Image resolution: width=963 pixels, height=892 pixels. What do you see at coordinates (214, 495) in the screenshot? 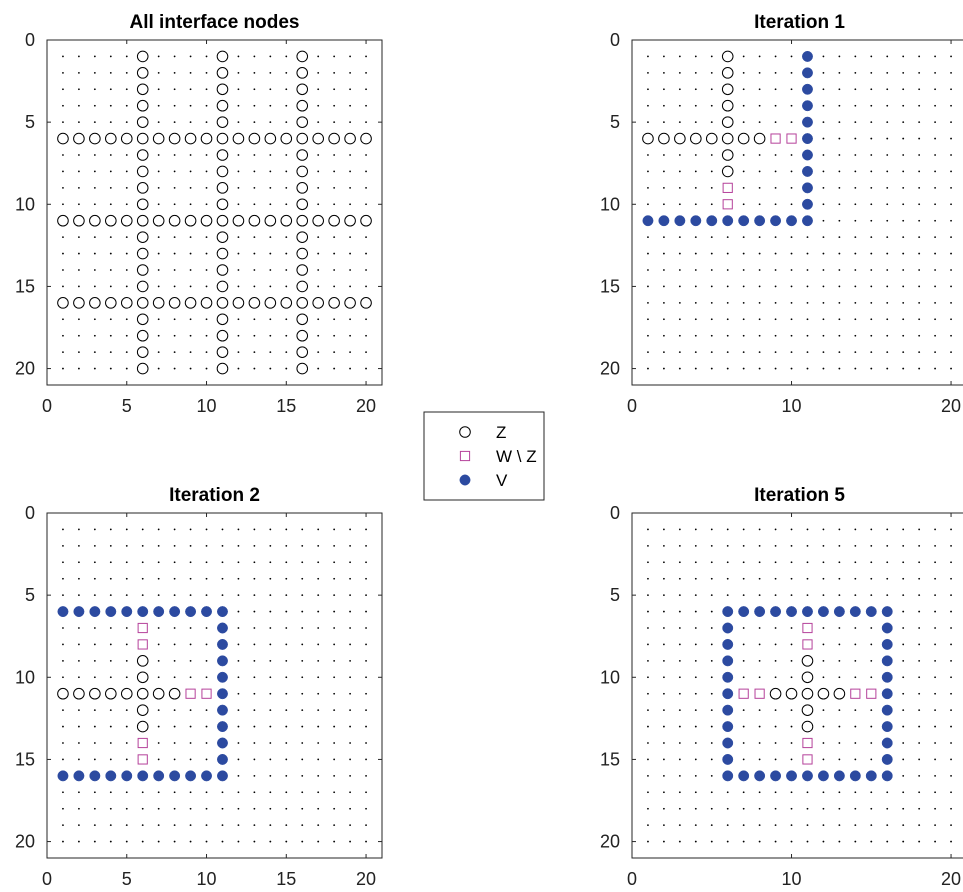
I see `chart-title: Iteration 2` at bounding box center [214, 495].